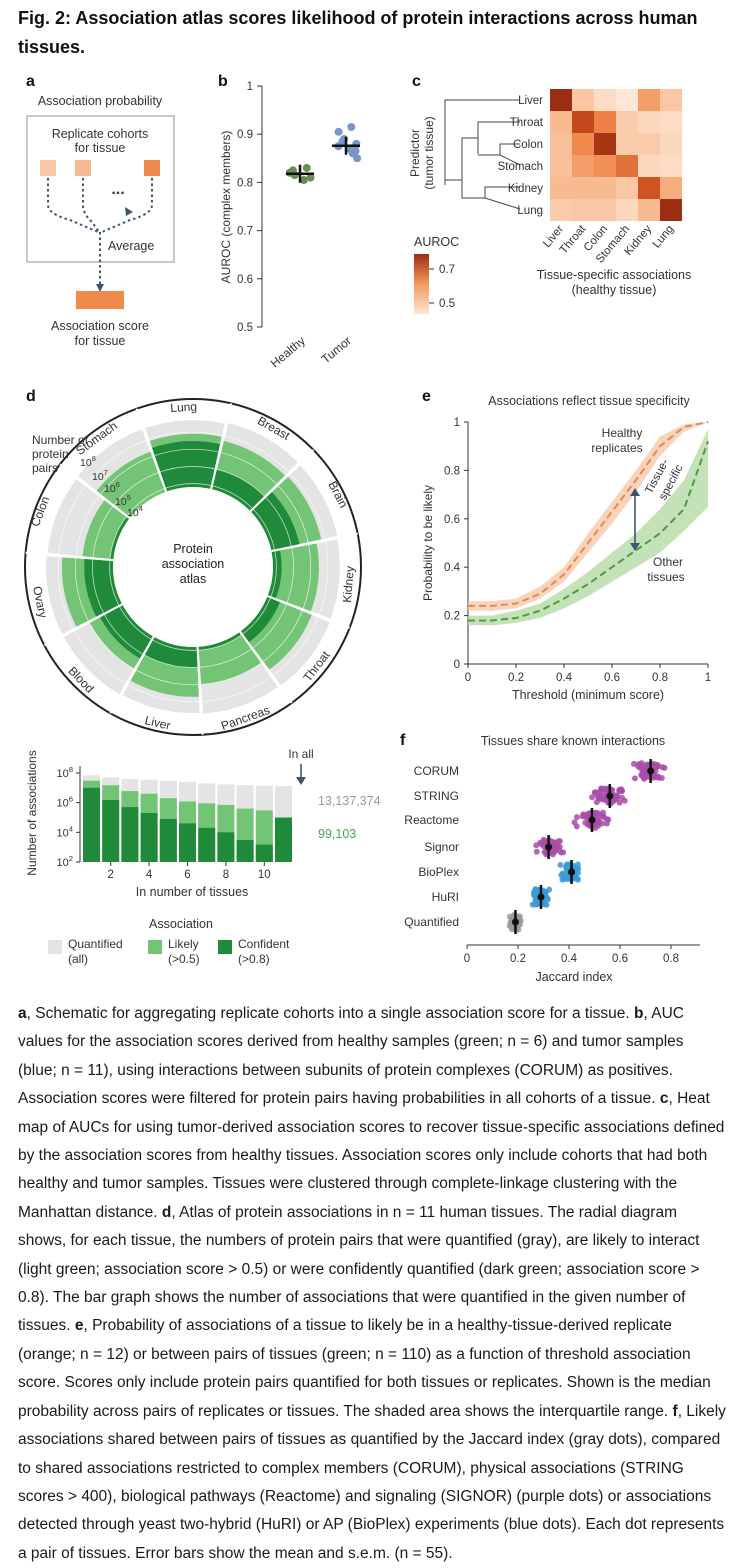 This screenshot has height=1568, width=738. Describe the element at coordinates (226, 207) in the screenshot. I see `b-y-axis-label: AUROC (complex members)` at that location.